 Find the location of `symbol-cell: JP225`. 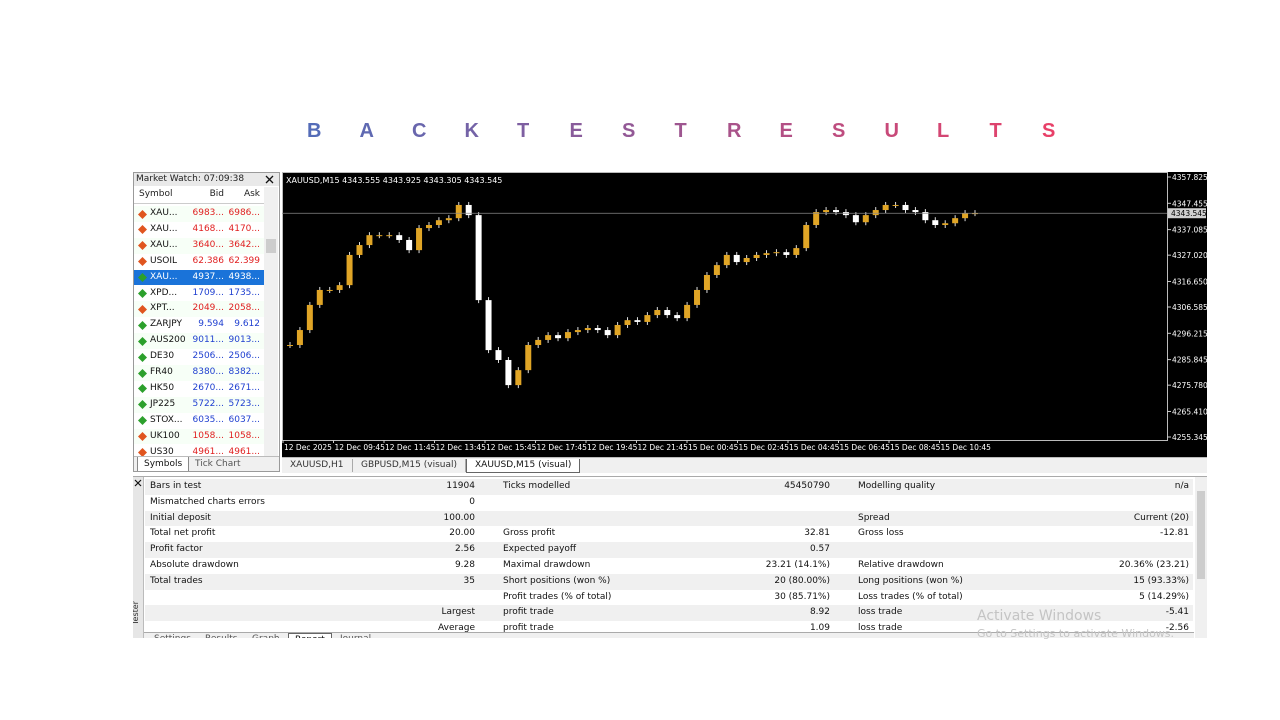

symbol-cell: JP225 is located at coordinates (163, 403).